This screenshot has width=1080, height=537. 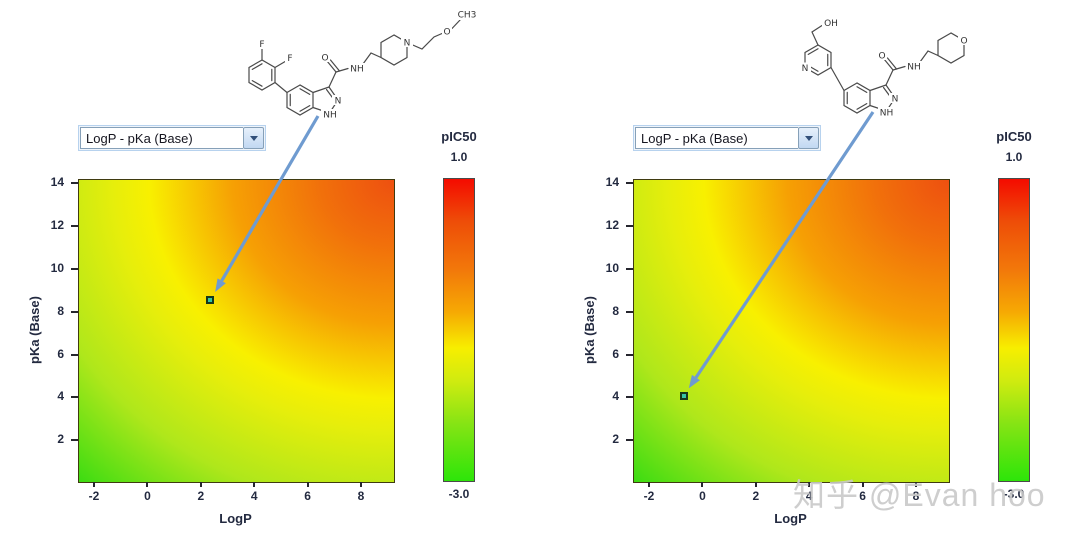 I want to click on atom-labels: OH N O NH N NH O, so click(x=884, y=68).